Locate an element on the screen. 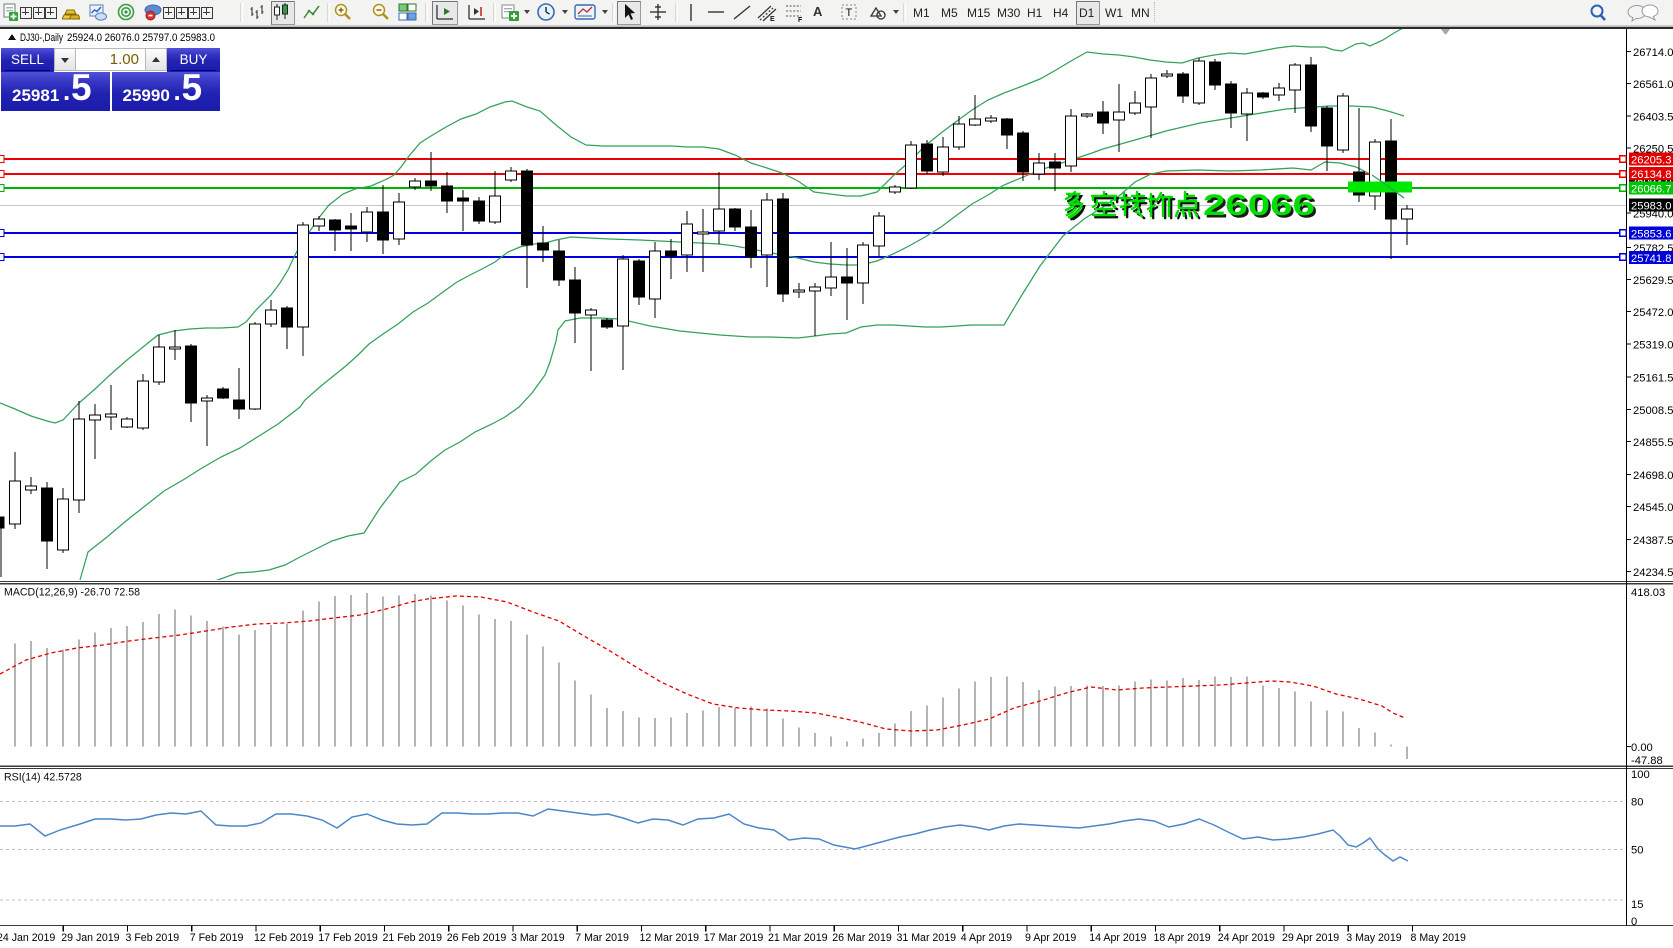  svg-text: 29 Jan 2019 is located at coordinates (90, 938).